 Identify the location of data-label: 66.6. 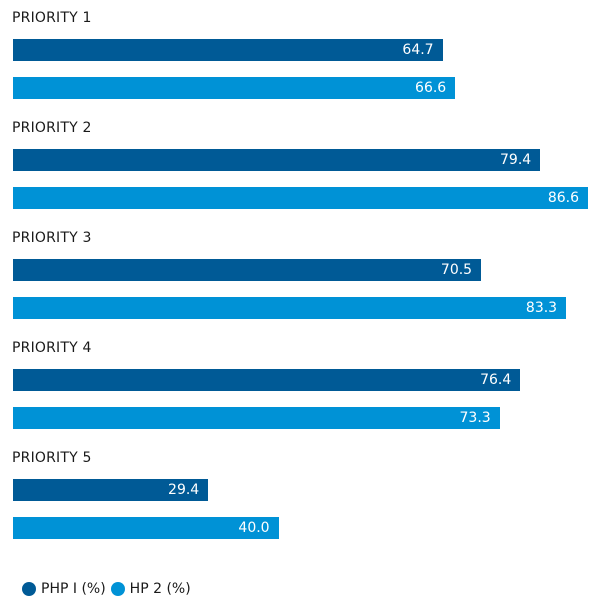
(431, 88).